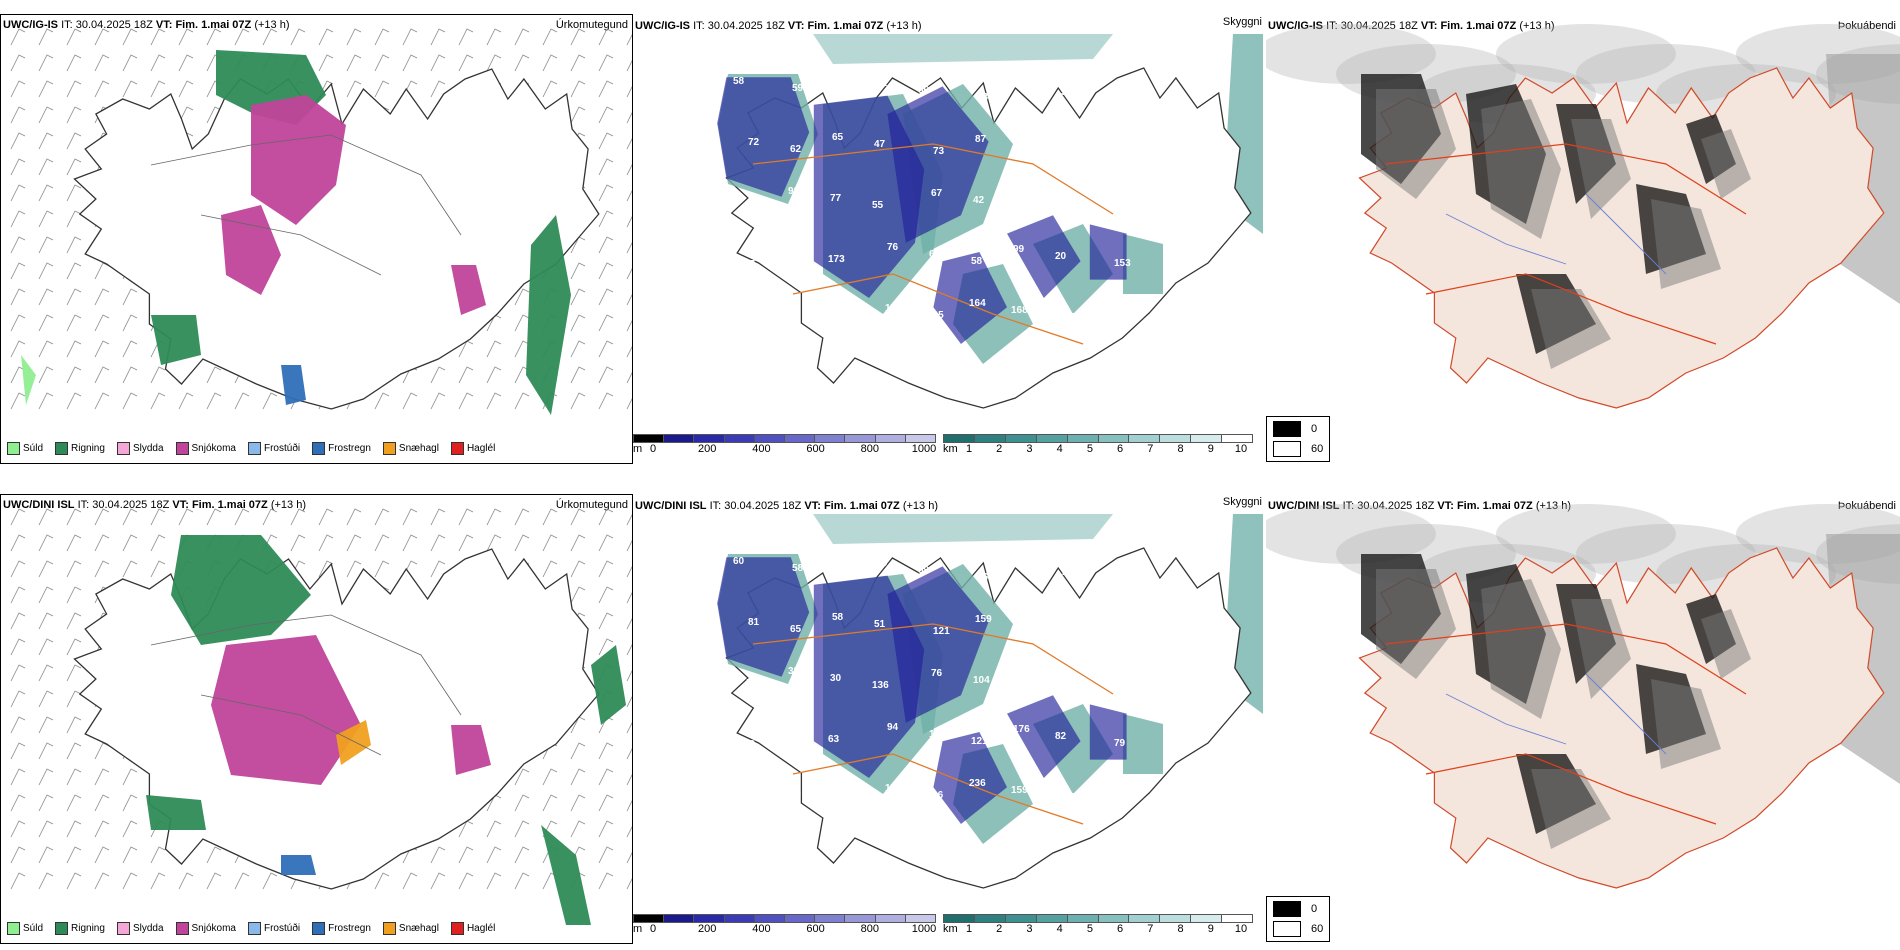 The image size is (1900, 950). I want to click on cloud-base-label: 63, so click(834, 739).